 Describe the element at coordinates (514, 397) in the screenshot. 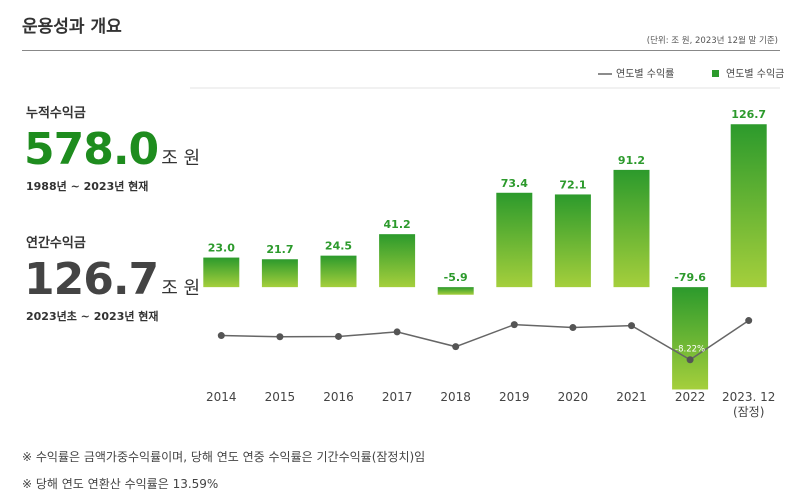

I see `x-tick-label: 2019` at that location.